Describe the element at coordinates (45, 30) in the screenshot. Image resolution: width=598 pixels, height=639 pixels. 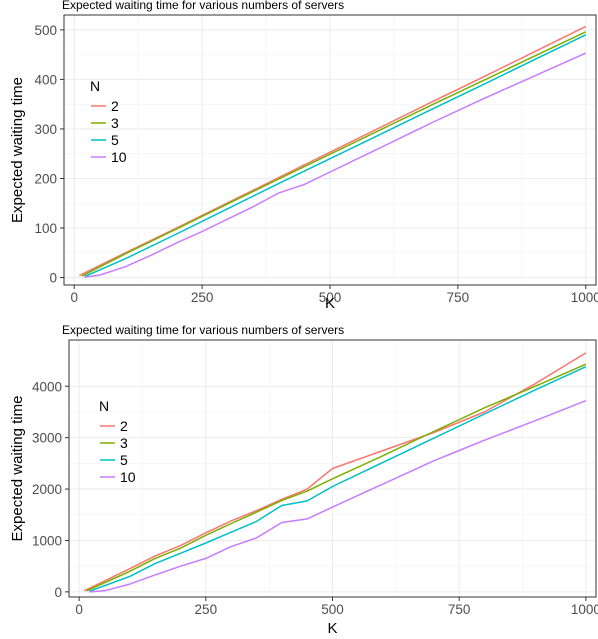
I see `y-tick-label: 500` at that location.